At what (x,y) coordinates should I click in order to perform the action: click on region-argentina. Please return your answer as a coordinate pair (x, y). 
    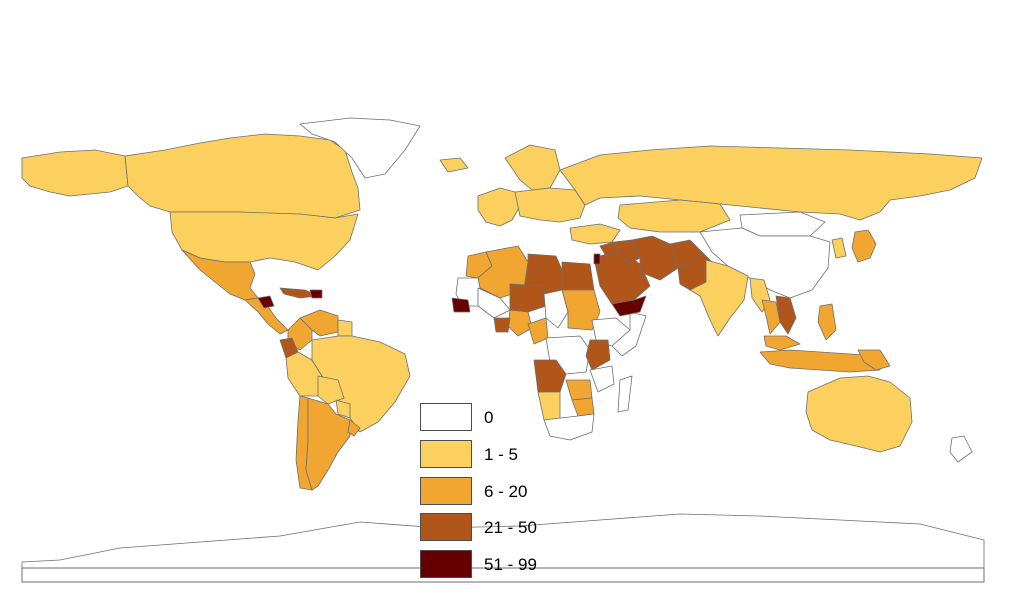
    Looking at the image, I should click on (328, 444).